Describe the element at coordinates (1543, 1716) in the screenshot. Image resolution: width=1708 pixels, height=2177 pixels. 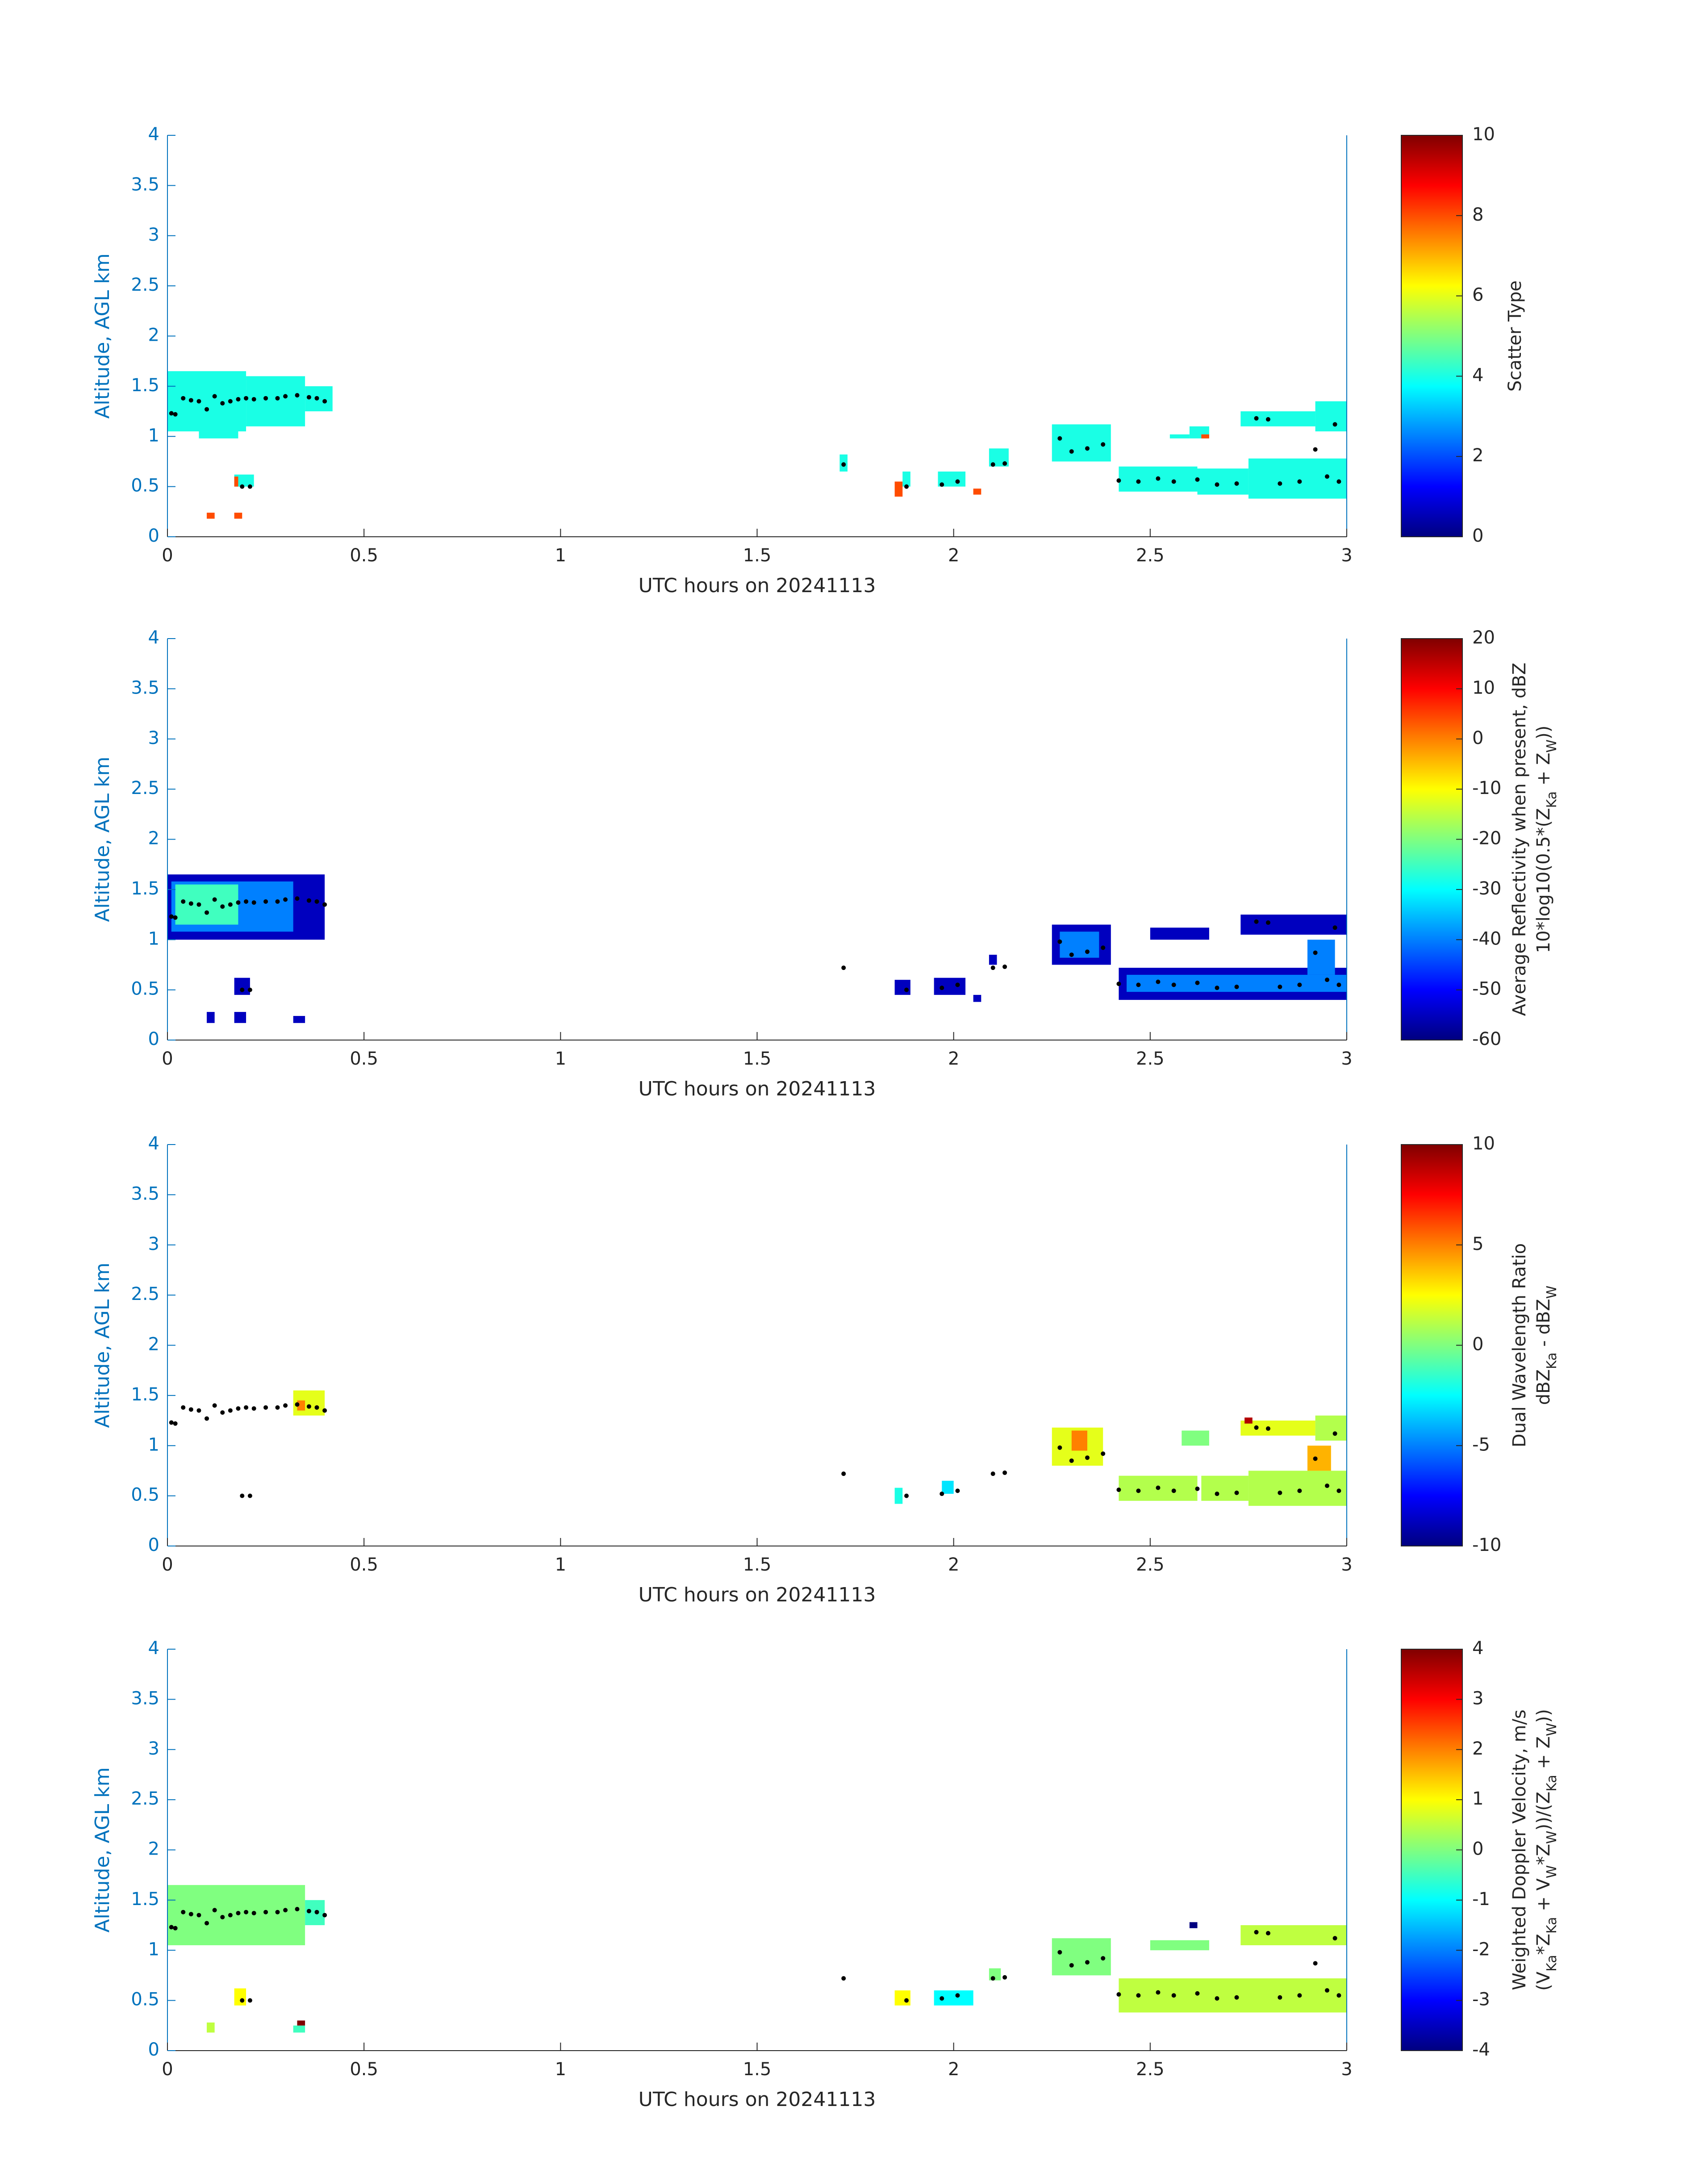
I see `colorbar-label-part: ))` at that location.